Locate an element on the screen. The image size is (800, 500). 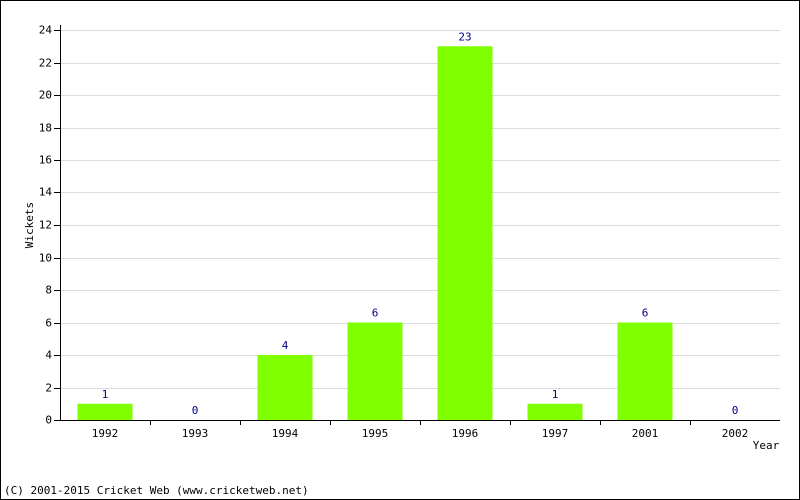
y-tick-label: 20 is located at coordinates (45, 95).